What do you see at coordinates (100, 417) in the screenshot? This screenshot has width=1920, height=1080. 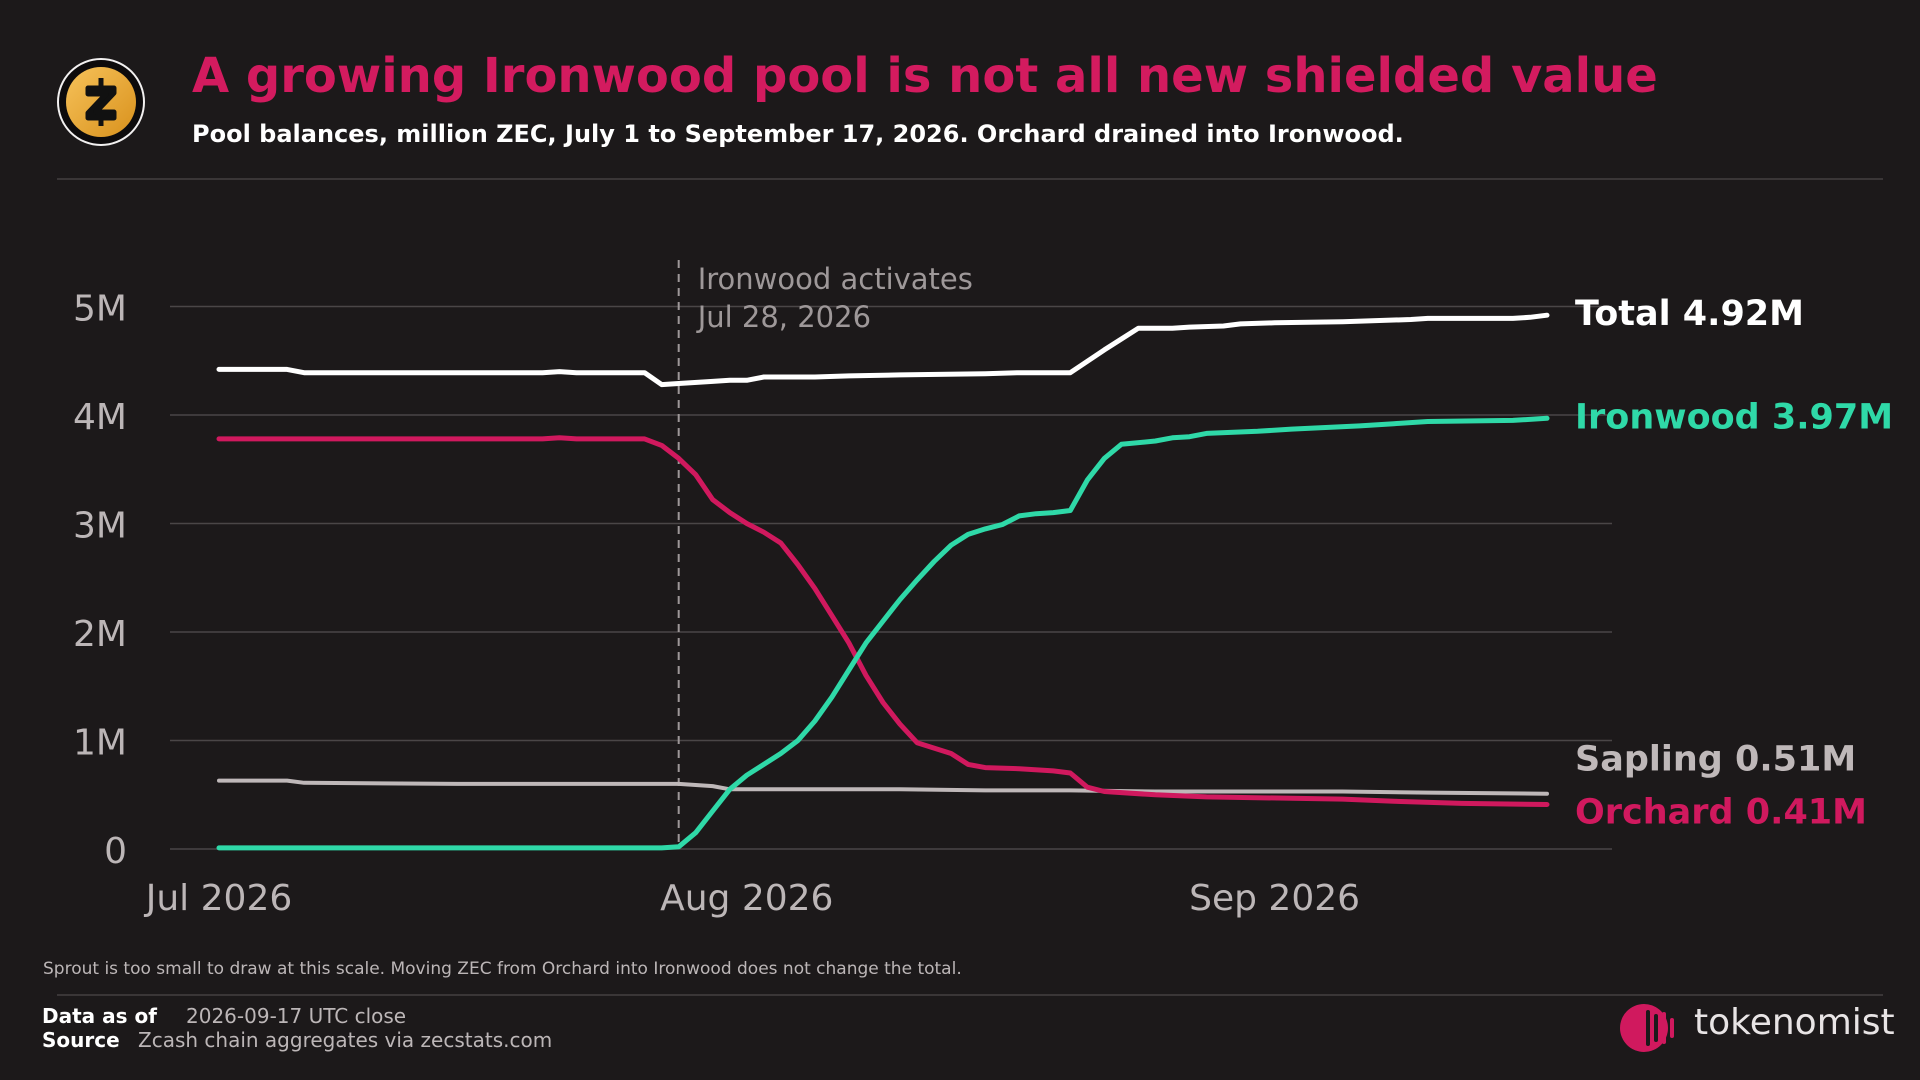 I see `y-tick-label: 4M` at bounding box center [100, 417].